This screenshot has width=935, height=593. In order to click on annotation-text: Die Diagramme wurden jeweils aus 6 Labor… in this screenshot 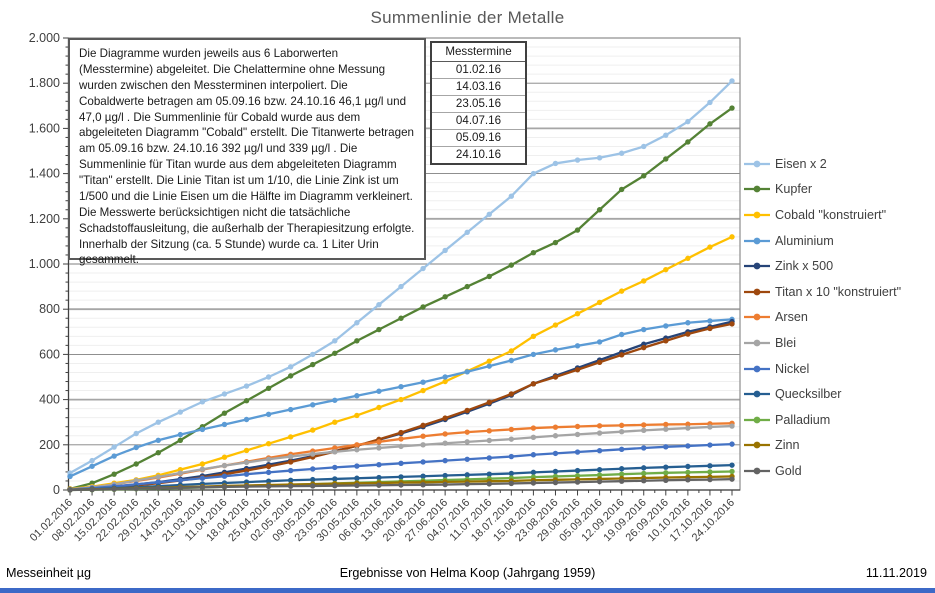, I will do `click(247, 157)`.